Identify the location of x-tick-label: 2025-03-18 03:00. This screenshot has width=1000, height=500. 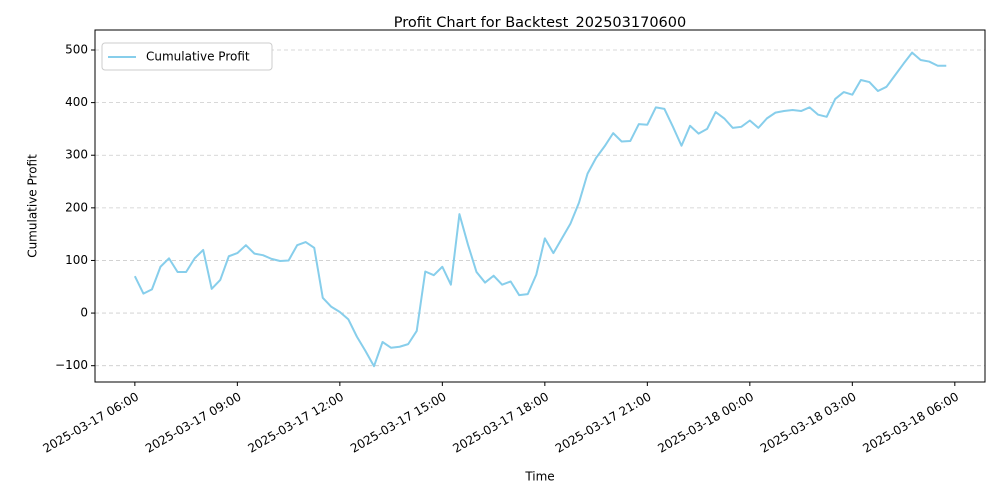
(808, 423).